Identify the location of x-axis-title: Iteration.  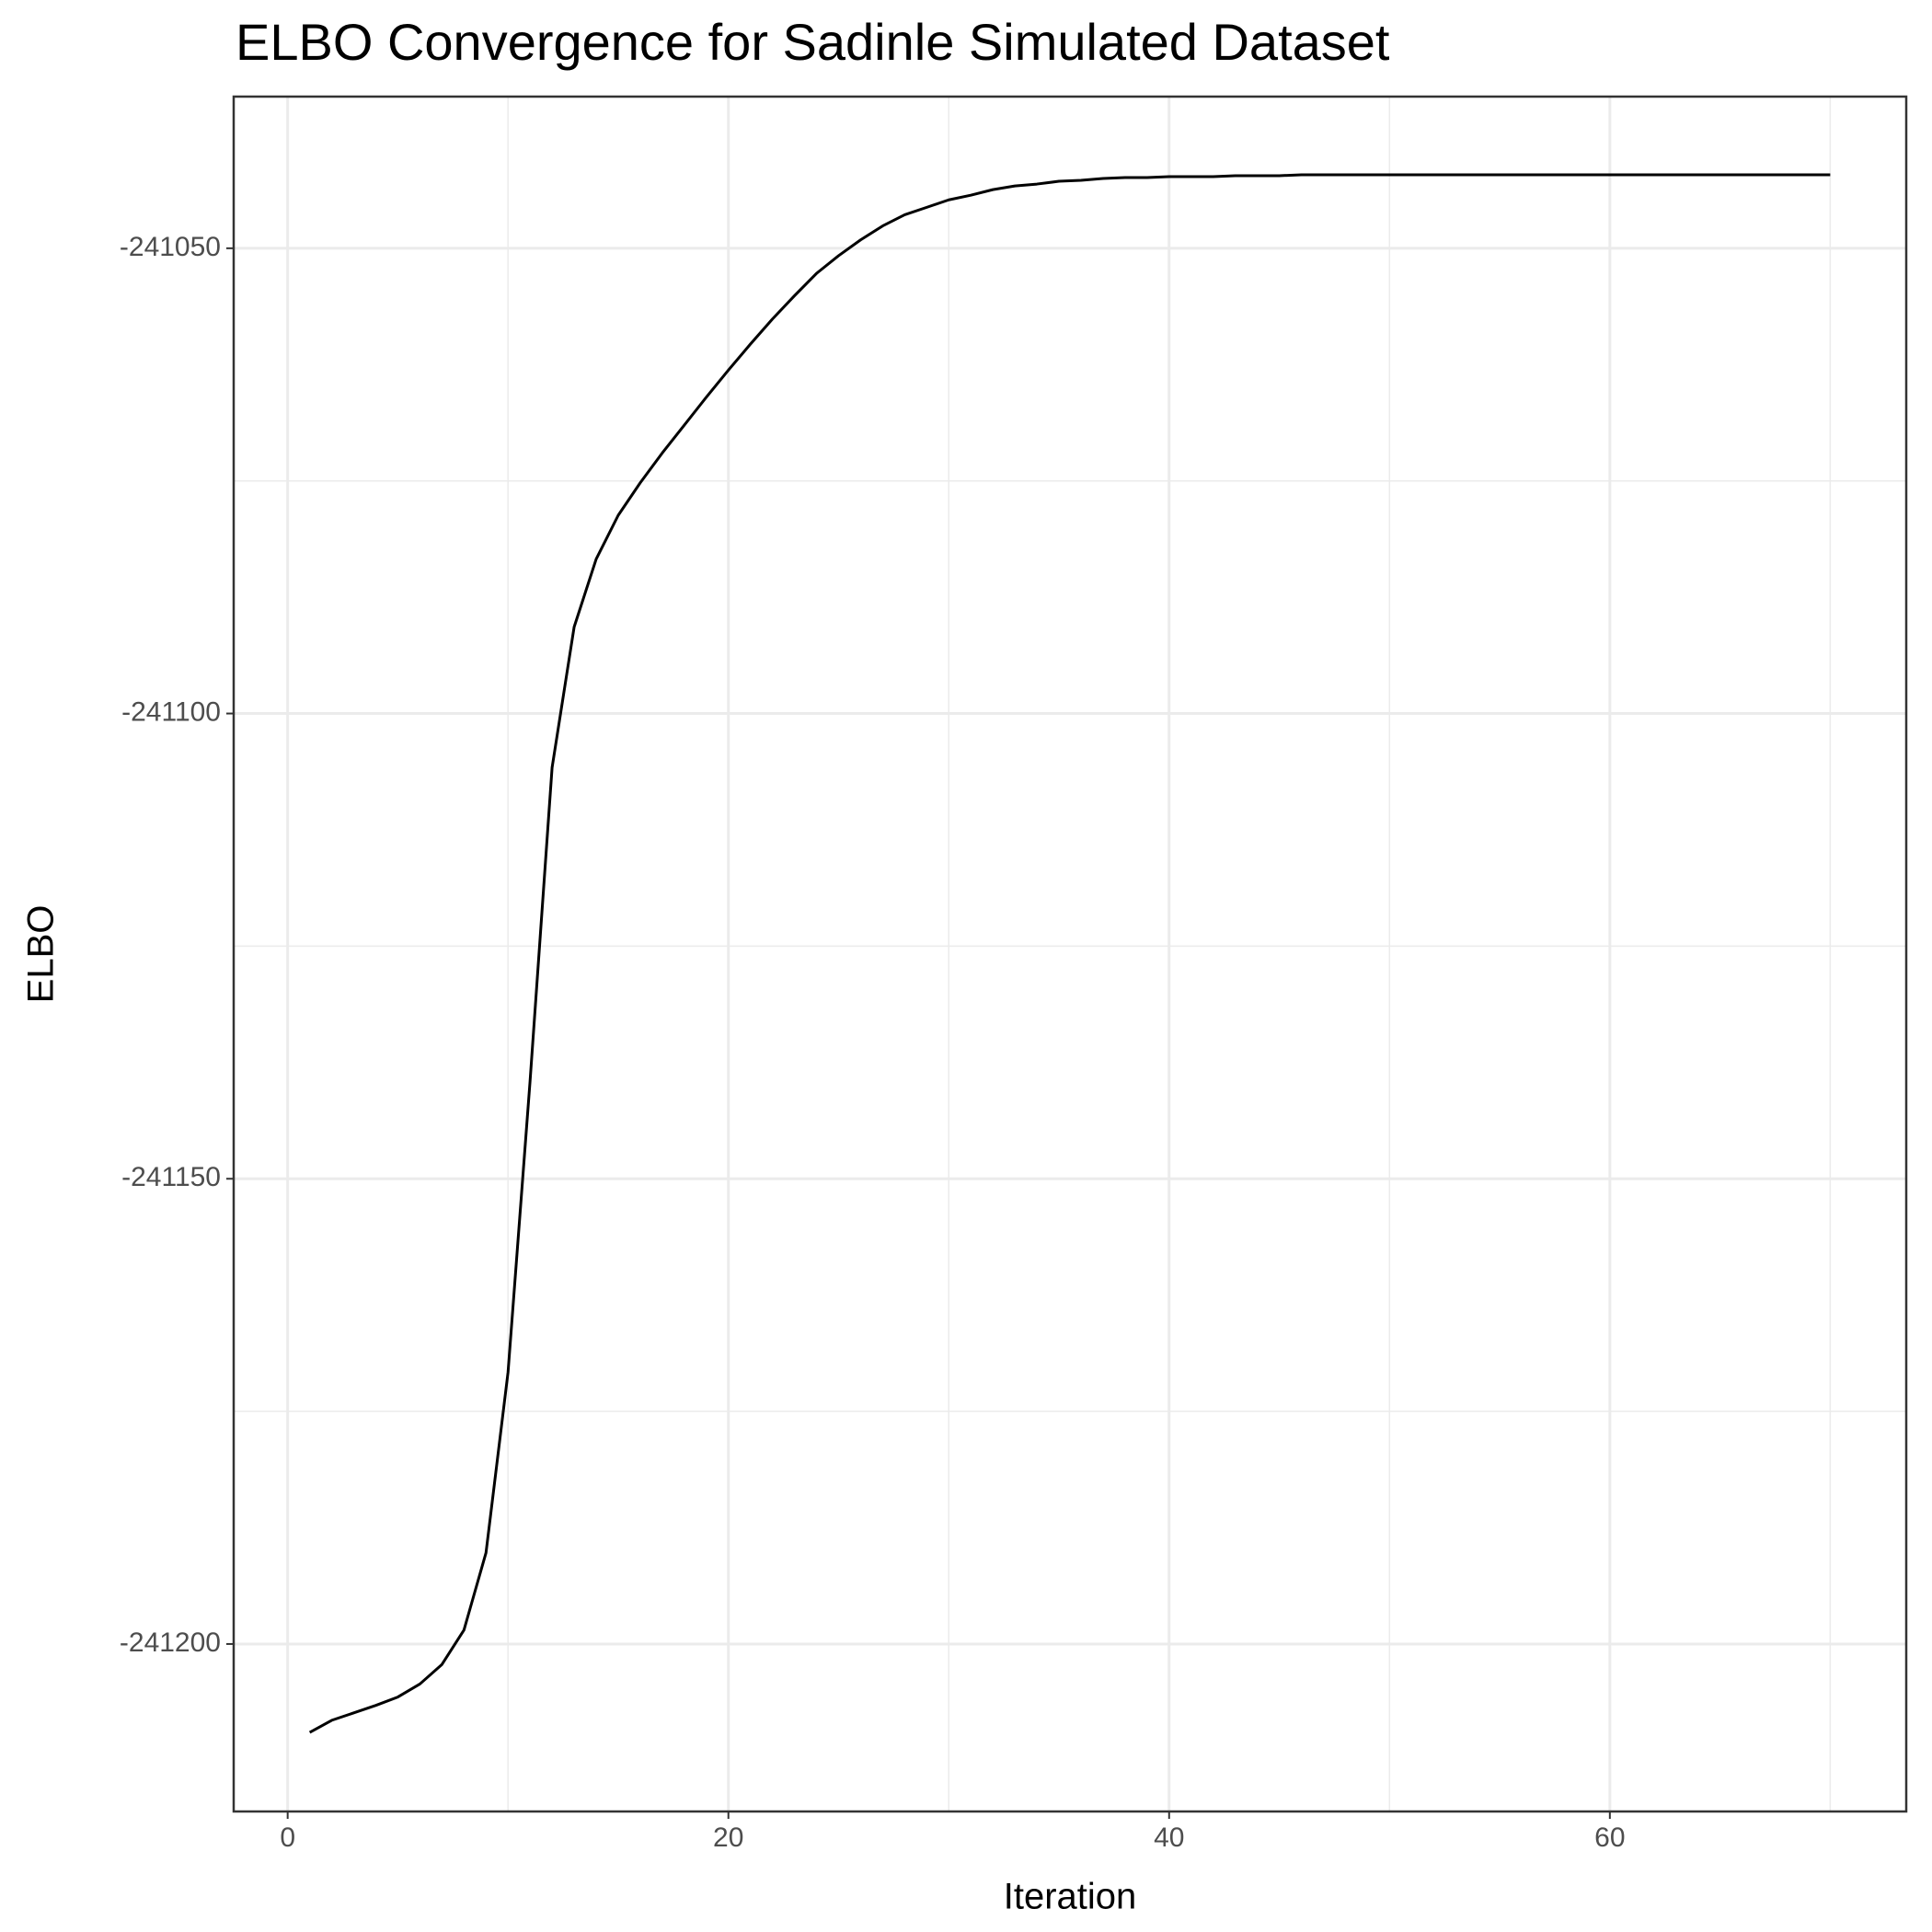
(1070, 1897).